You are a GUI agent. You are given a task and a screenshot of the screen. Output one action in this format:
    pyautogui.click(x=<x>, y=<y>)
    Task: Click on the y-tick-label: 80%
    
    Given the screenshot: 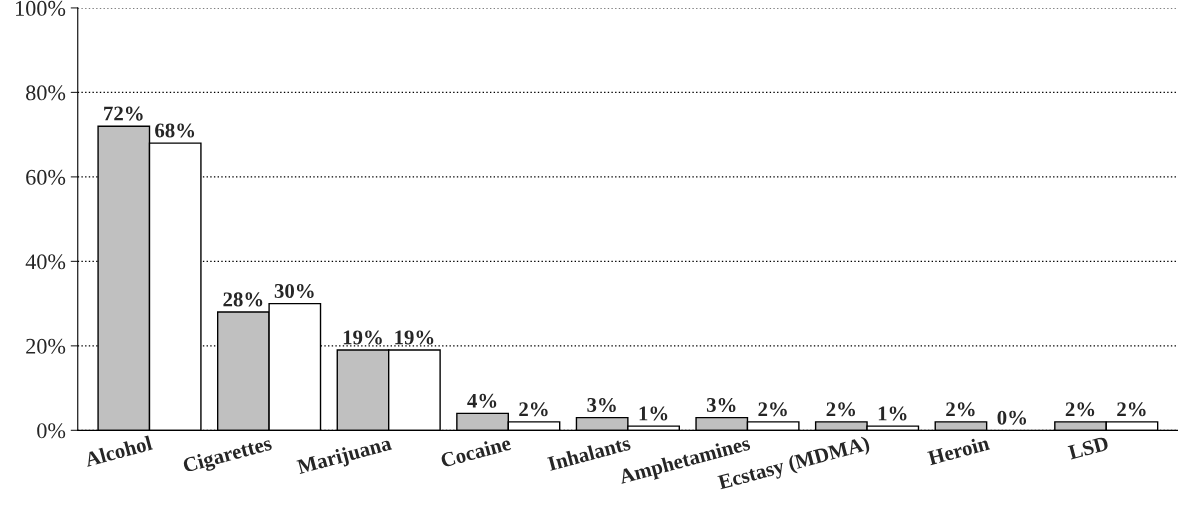 What is the action you would take?
    pyautogui.click(x=46, y=93)
    